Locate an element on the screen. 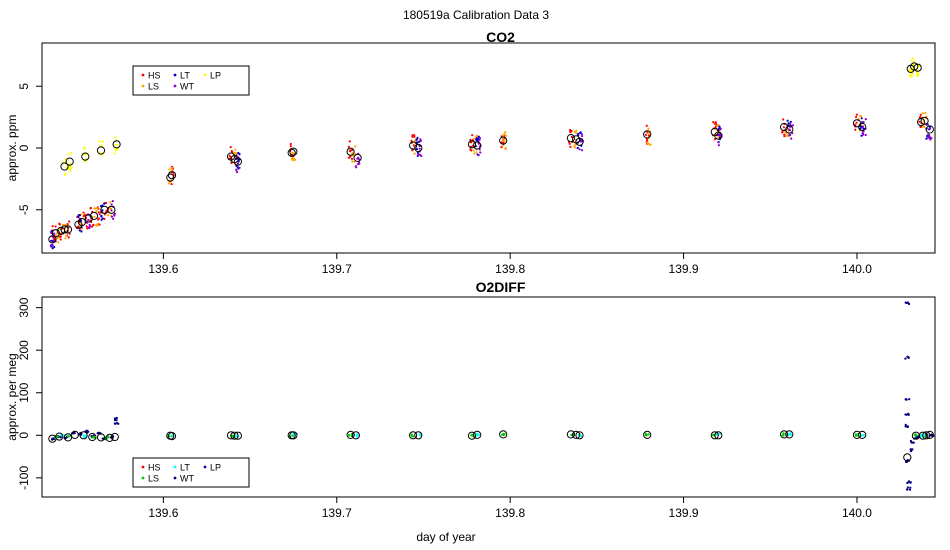  y-tick-label: 300 is located at coordinates (24, 307).